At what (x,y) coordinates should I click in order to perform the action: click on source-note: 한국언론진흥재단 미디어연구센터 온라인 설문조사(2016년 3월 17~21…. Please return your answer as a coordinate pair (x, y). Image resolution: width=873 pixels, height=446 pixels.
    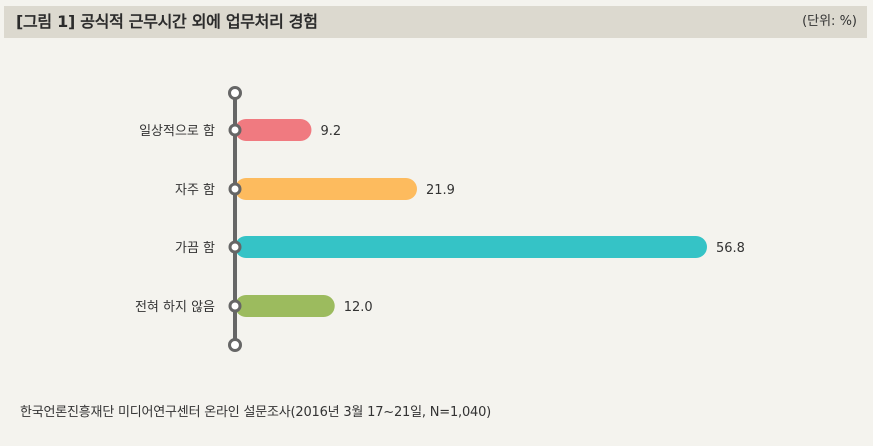
    Looking at the image, I should click on (256, 412).